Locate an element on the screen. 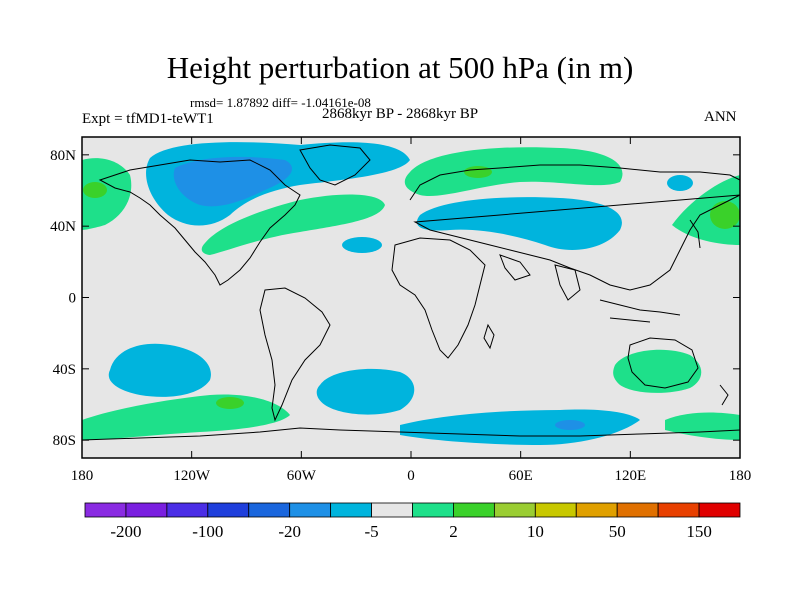 The height and width of the screenshot is (600, 800). anomaly-green-siberia is located at coordinates (513, 172).